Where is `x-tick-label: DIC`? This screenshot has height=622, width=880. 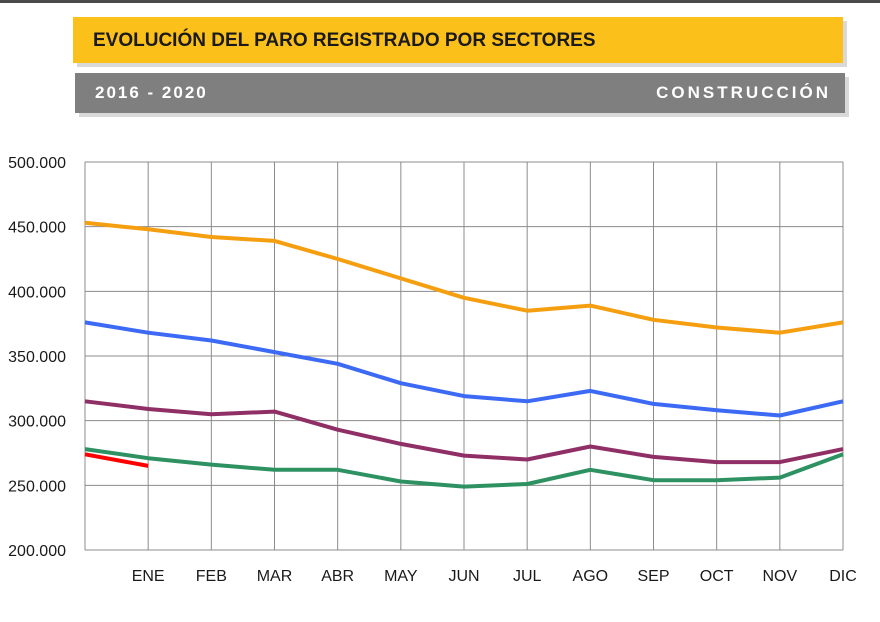 x-tick-label: DIC is located at coordinates (843, 576).